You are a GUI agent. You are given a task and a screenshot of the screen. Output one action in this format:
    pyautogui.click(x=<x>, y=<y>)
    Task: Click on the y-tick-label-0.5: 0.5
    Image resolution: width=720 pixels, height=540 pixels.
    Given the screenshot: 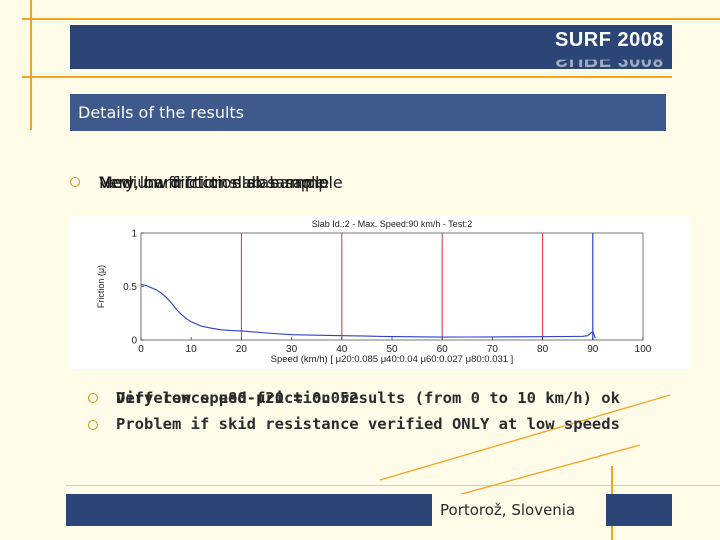 What is the action you would take?
    pyautogui.click(x=130, y=287)
    